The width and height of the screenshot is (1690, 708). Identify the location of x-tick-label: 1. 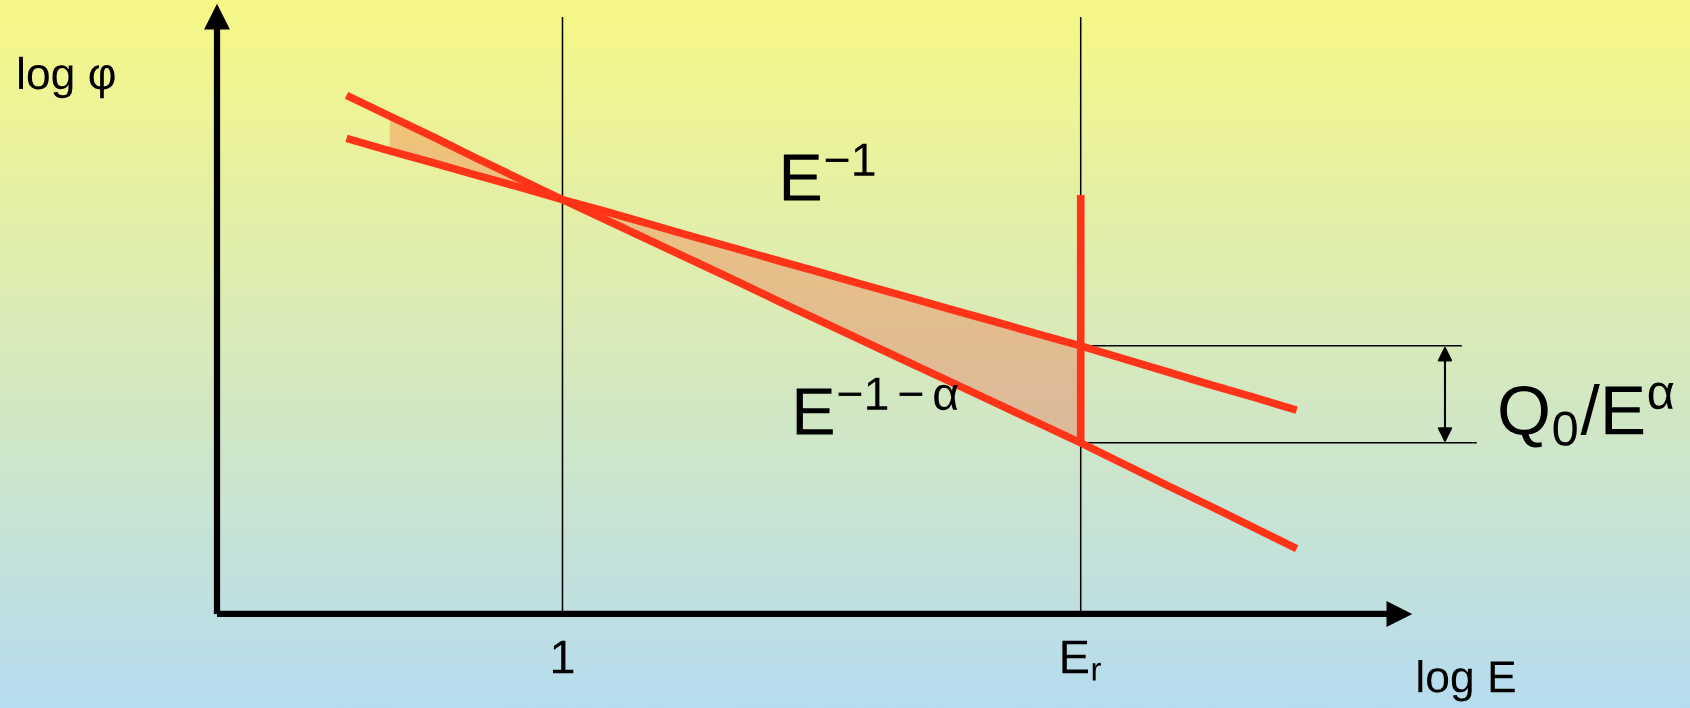
(563, 657).